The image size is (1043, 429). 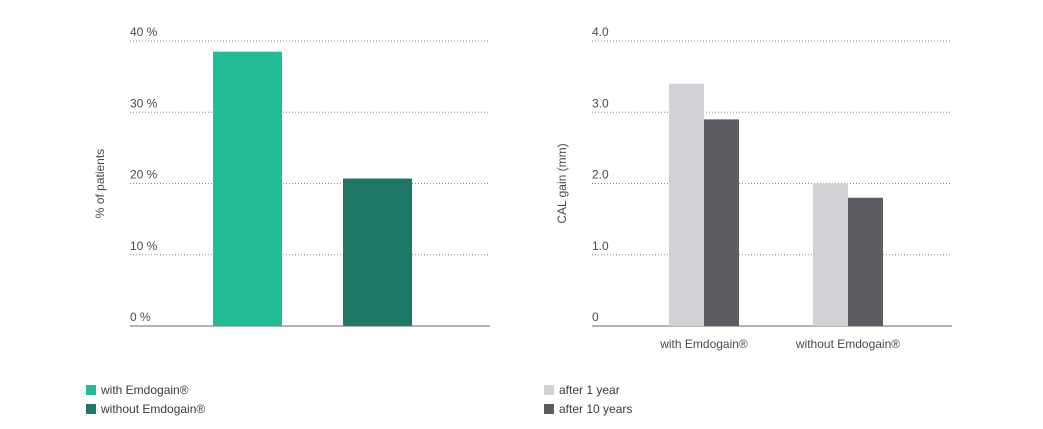 What do you see at coordinates (596, 408) in the screenshot?
I see `legend-label: after 10 years` at bounding box center [596, 408].